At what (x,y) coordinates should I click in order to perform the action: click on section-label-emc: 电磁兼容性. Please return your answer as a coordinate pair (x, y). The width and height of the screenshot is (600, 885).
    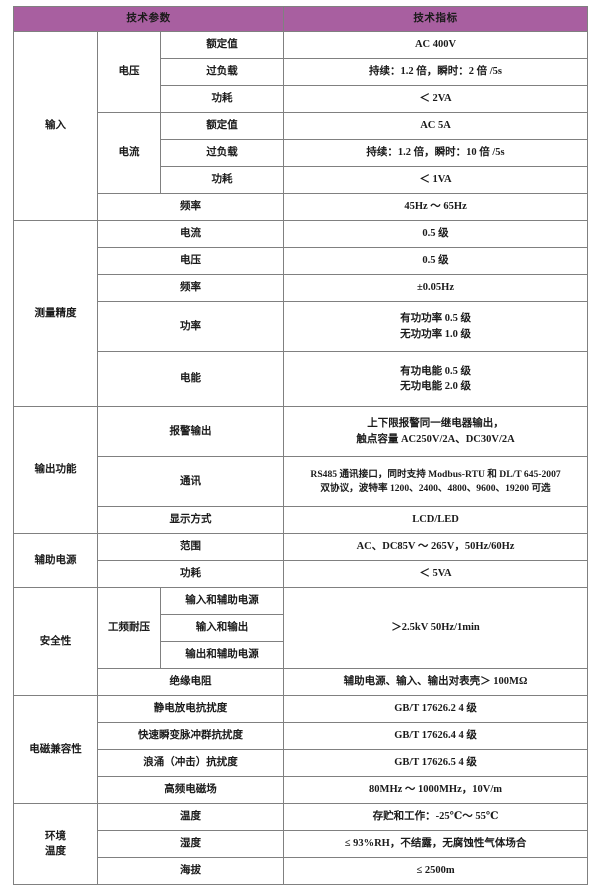
    Looking at the image, I should click on (55, 749).